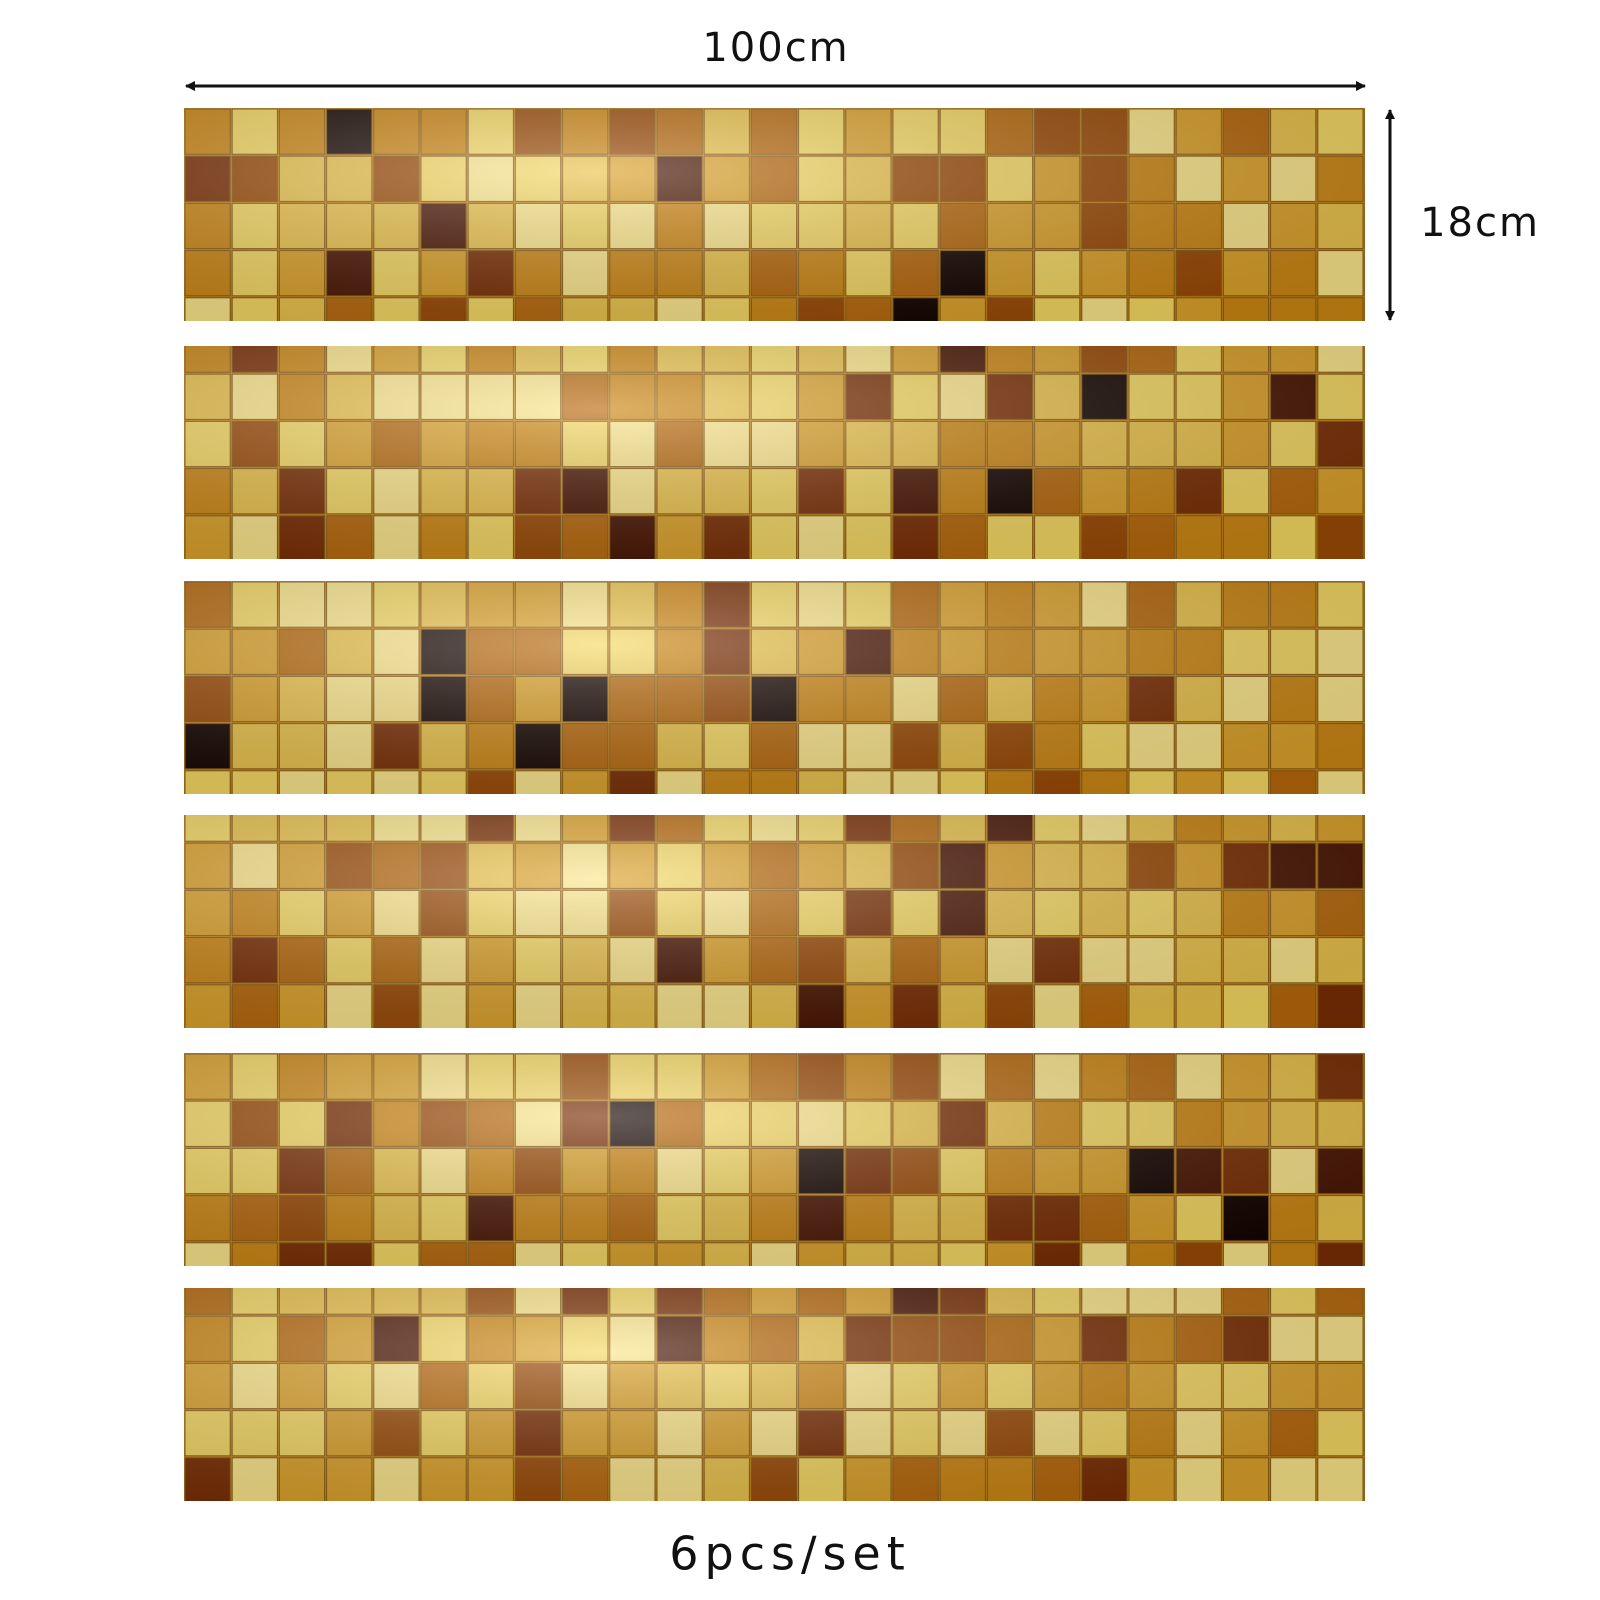  Describe the element at coordinates (775, 48) in the screenshot. I see `width-label: 100cm` at that location.